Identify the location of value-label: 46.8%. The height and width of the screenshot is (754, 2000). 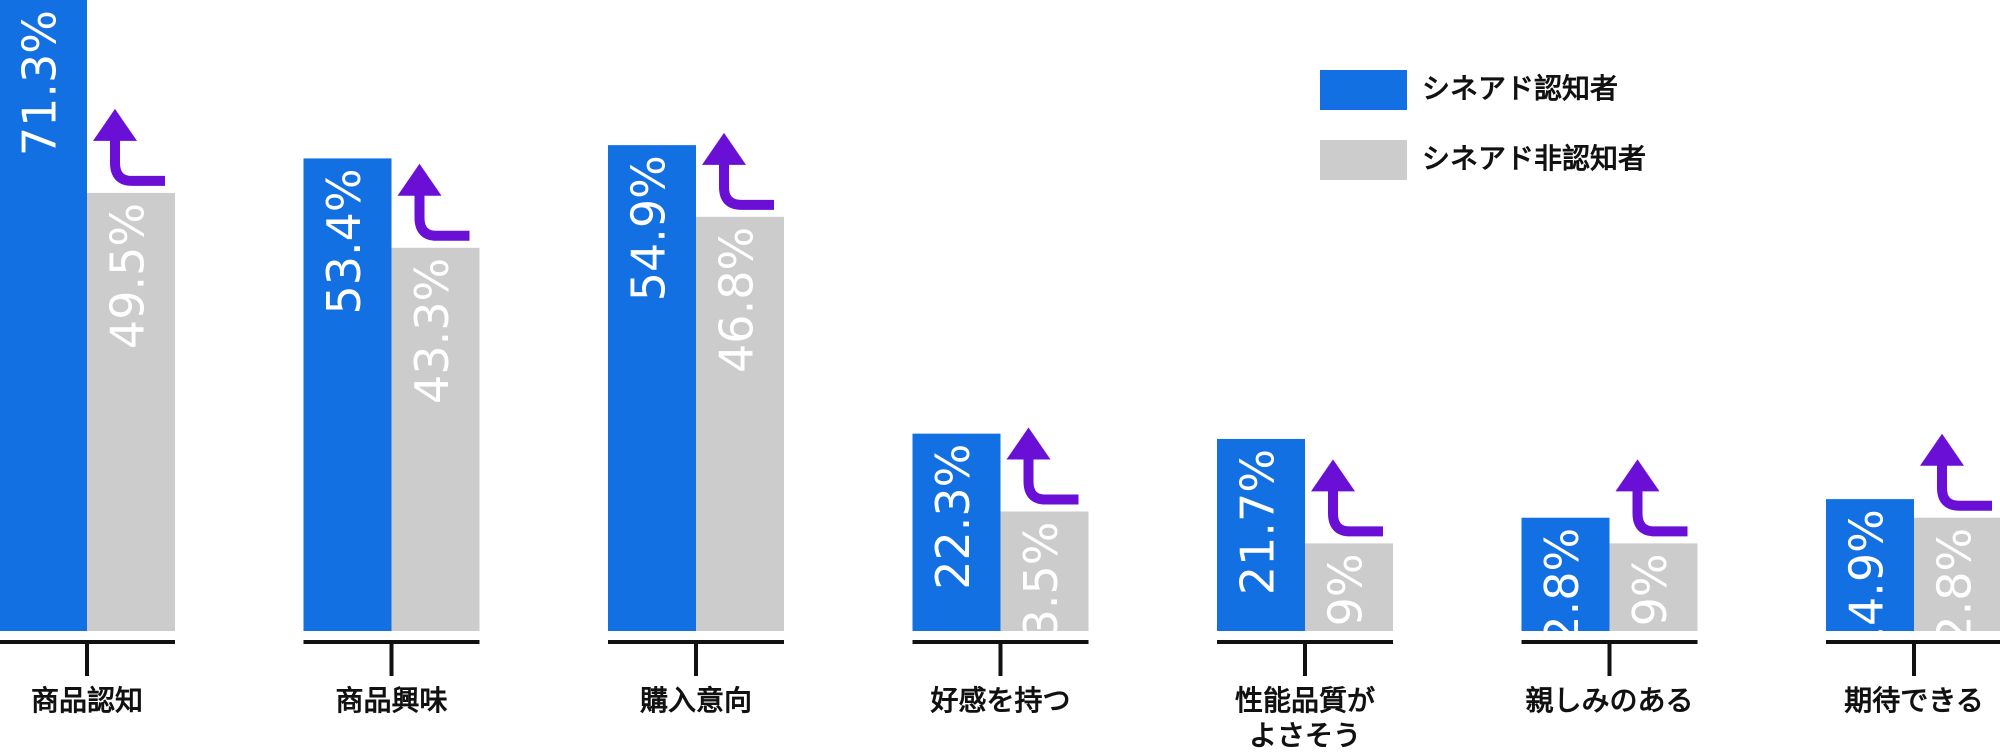
(737, 300).